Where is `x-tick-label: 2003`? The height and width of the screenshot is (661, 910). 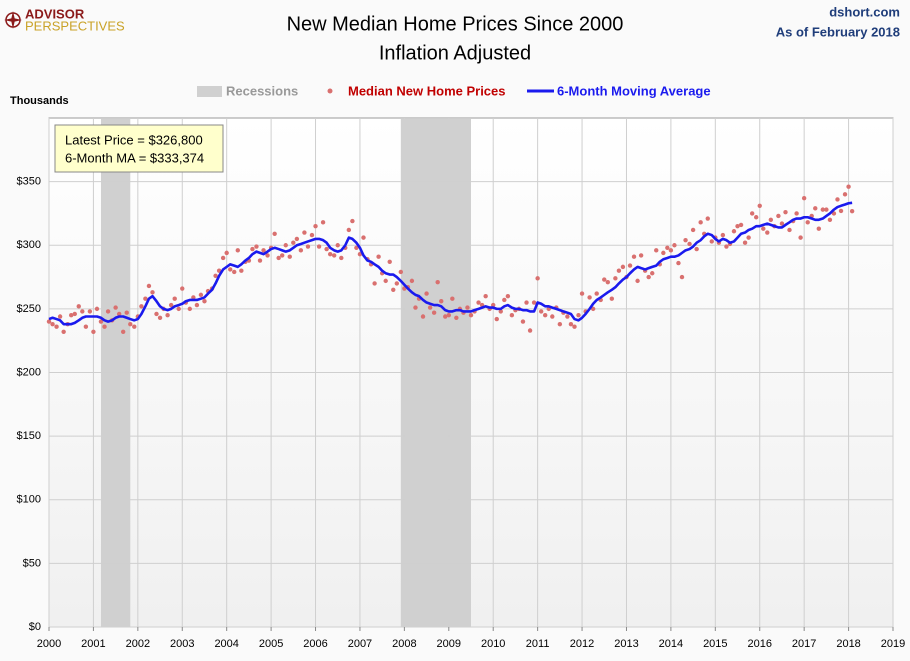
x-tick-label: 2003 is located at coordinates (182, 644).